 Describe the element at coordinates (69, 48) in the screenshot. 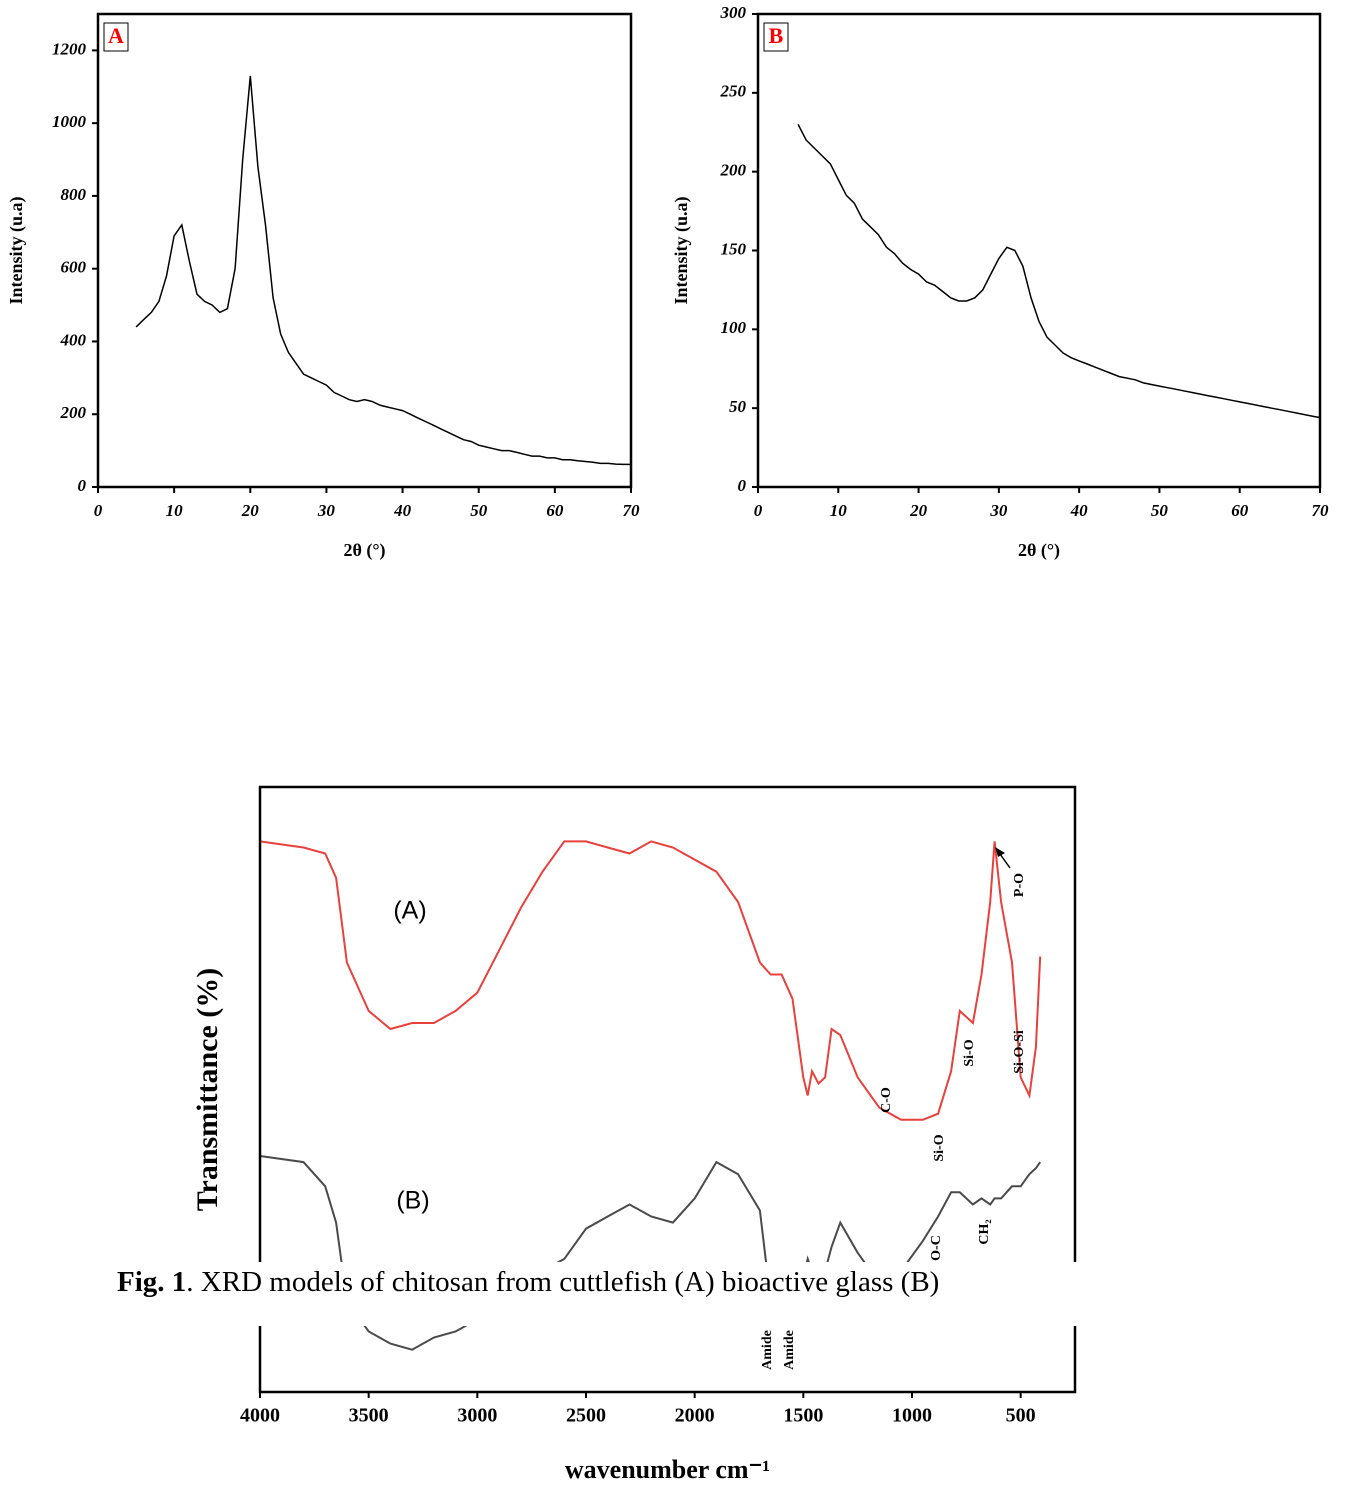

I see `y-tick-label: 1200` at that location.